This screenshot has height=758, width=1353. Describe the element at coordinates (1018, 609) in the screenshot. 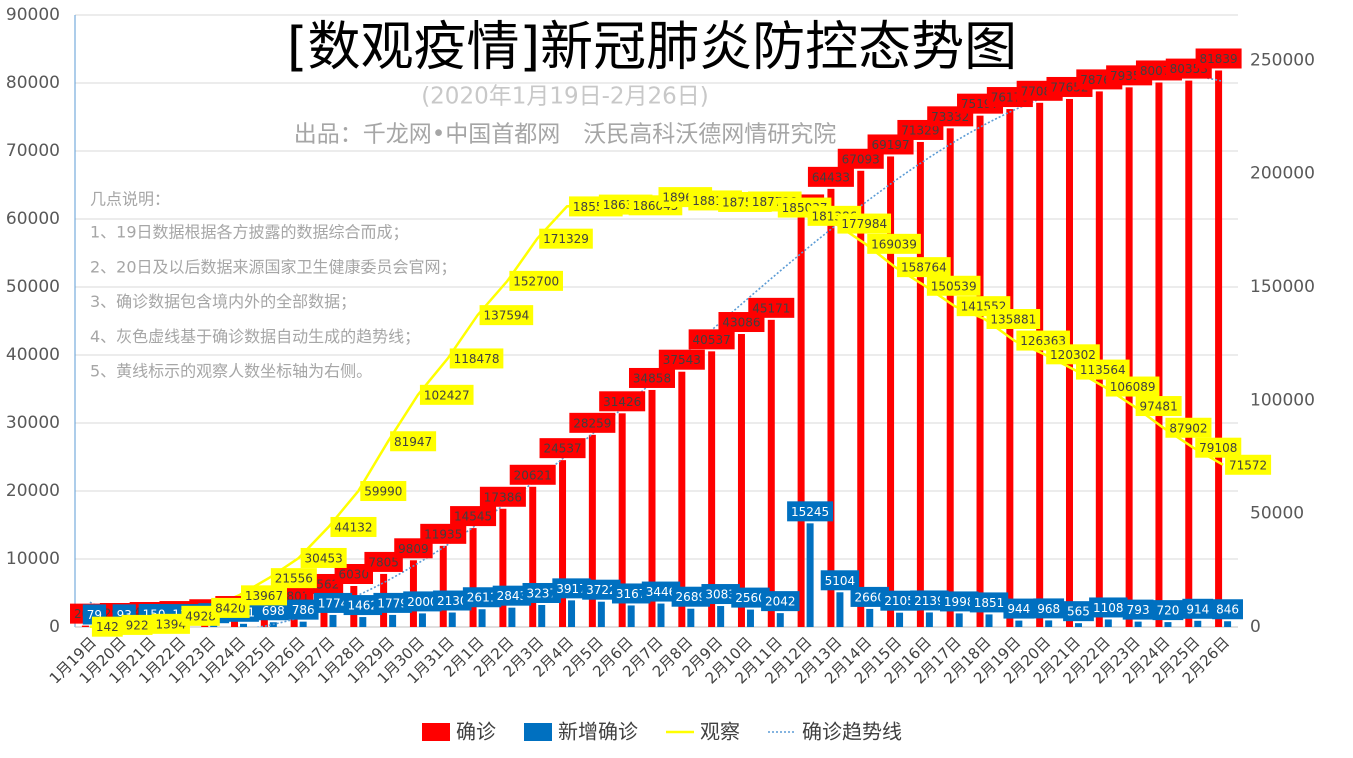

I see `data-label: 944` at that location.